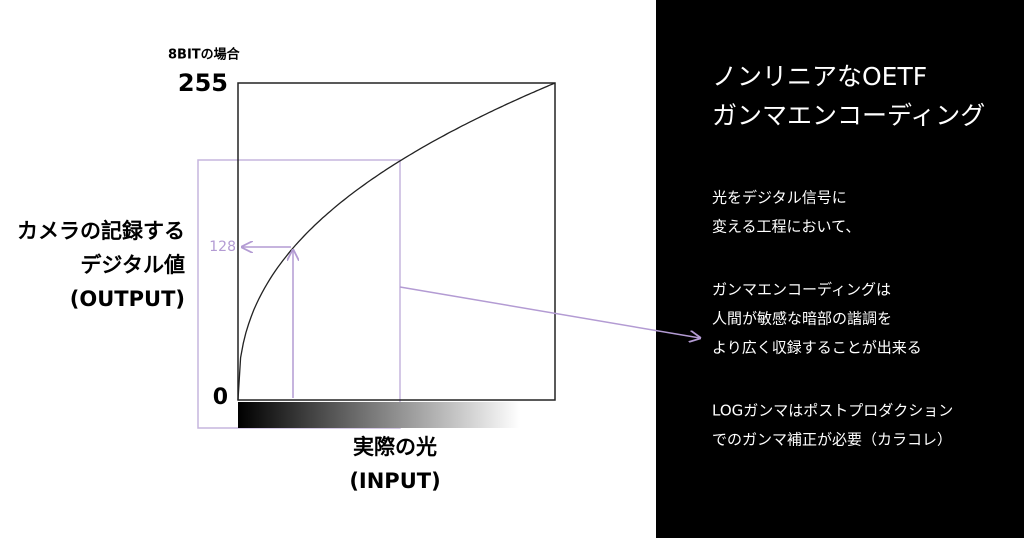 Image resolution: width=1024 pixels, height=538 pixels. Describe the element at coordinates (222, 247) in the screenshot. I see `y-mid-label: 128` at that location.